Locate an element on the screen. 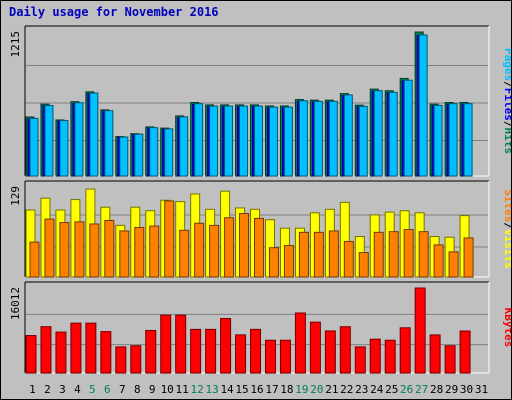 Image resolution: width=512 pixels, height=400 pixels. panel-3-ymax-label: 16012 is located at coordinates (15, 303).